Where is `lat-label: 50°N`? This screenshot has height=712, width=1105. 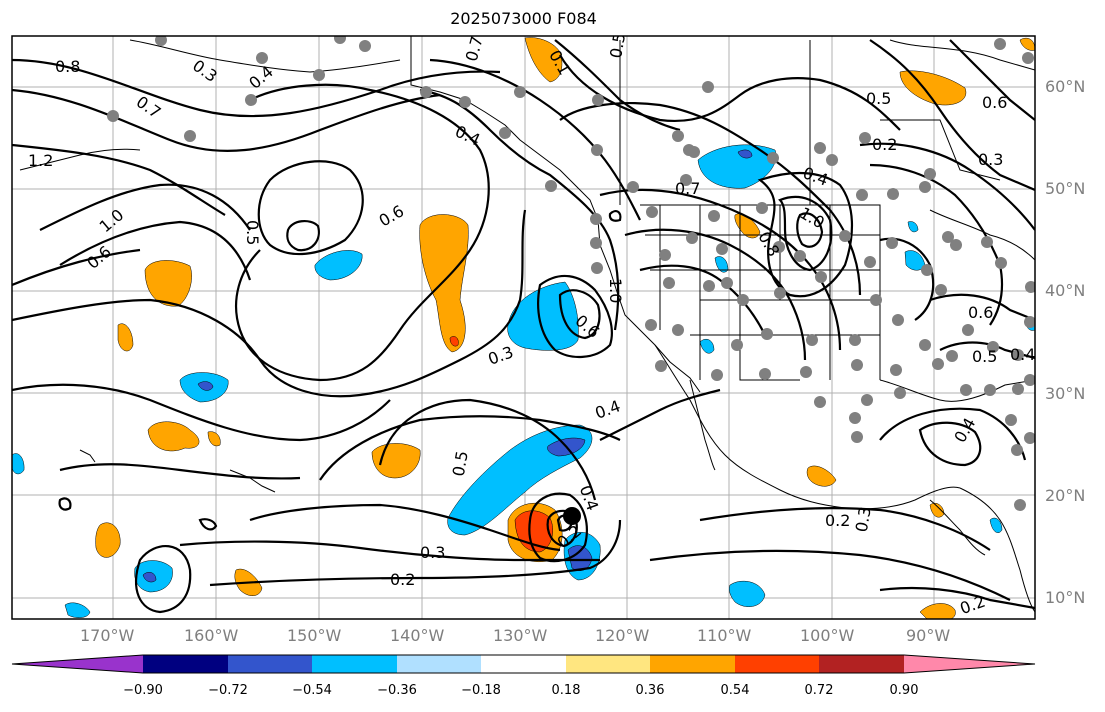 lat-label: 50°N is located at coordinates (1065, 188).